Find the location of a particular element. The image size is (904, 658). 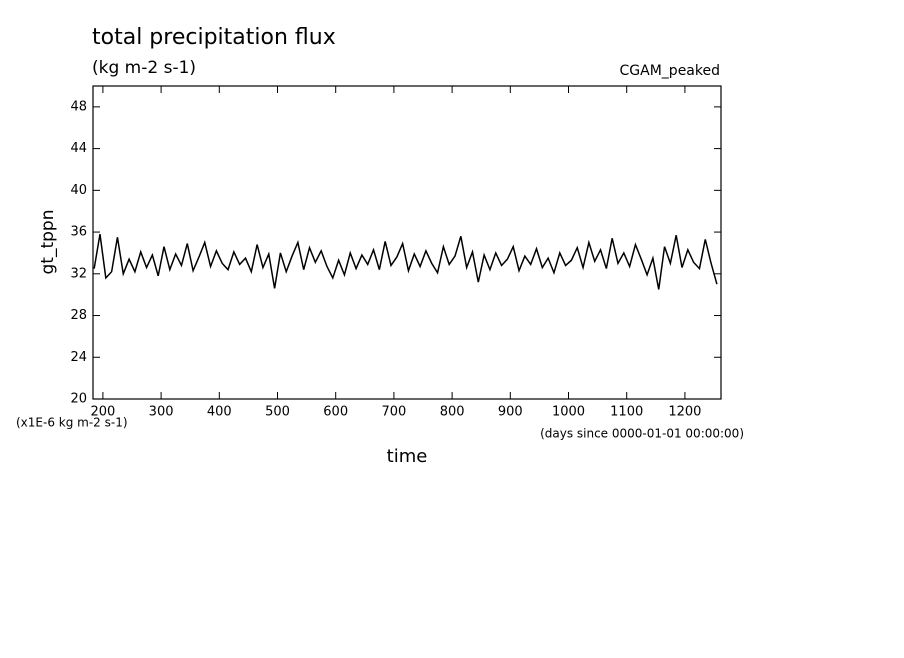

annotation: CGAM_peaked is located at coordinates (670, 71).